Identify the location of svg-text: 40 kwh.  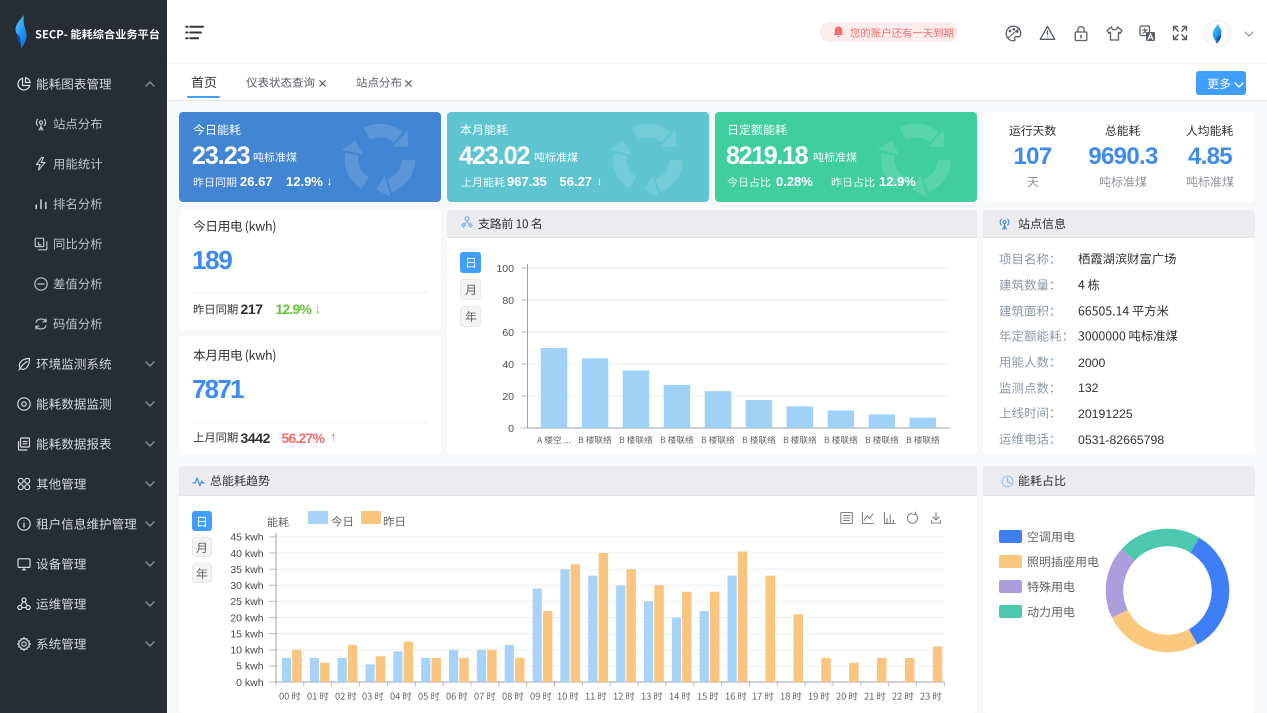
(246, 554).